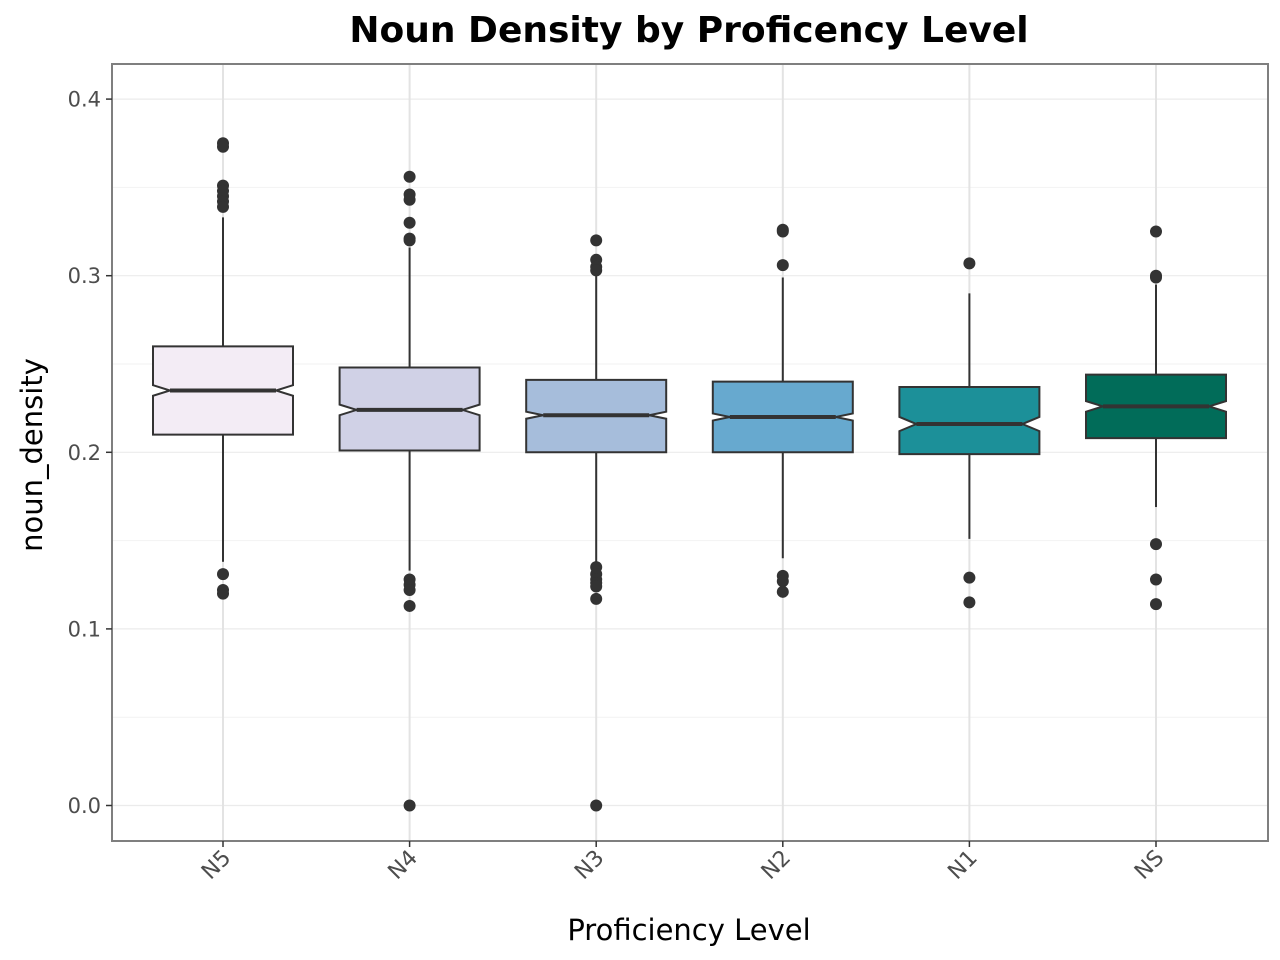 The image size is (1280, 960). I want to click on chart-title: Noun Density by Proficency Level, so click(688, 30).